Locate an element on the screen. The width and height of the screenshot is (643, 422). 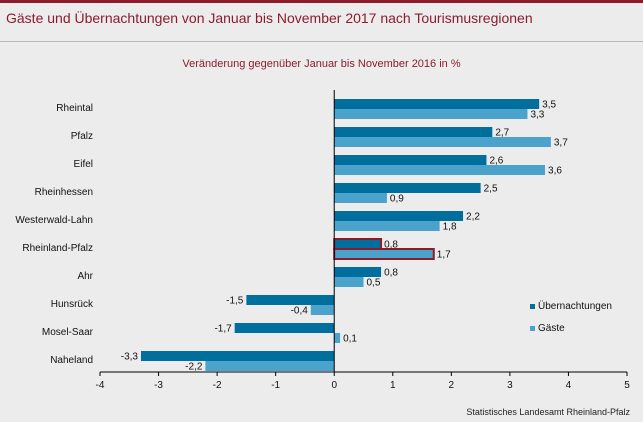
category-label: Mosel-Saar is located at coordinates (68, 332).